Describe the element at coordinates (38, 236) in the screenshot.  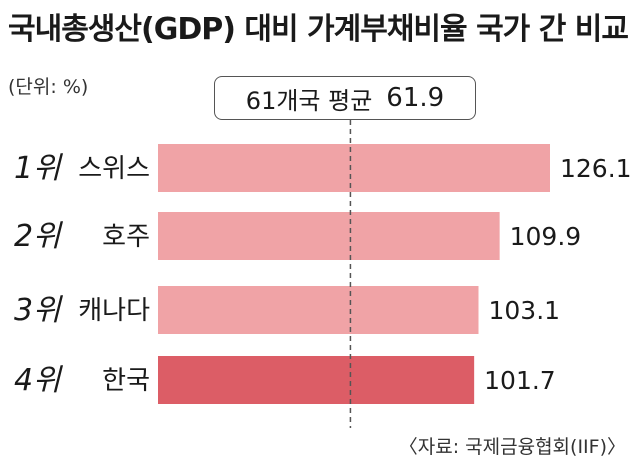
I see `rank-label-2: 2위` at that location.